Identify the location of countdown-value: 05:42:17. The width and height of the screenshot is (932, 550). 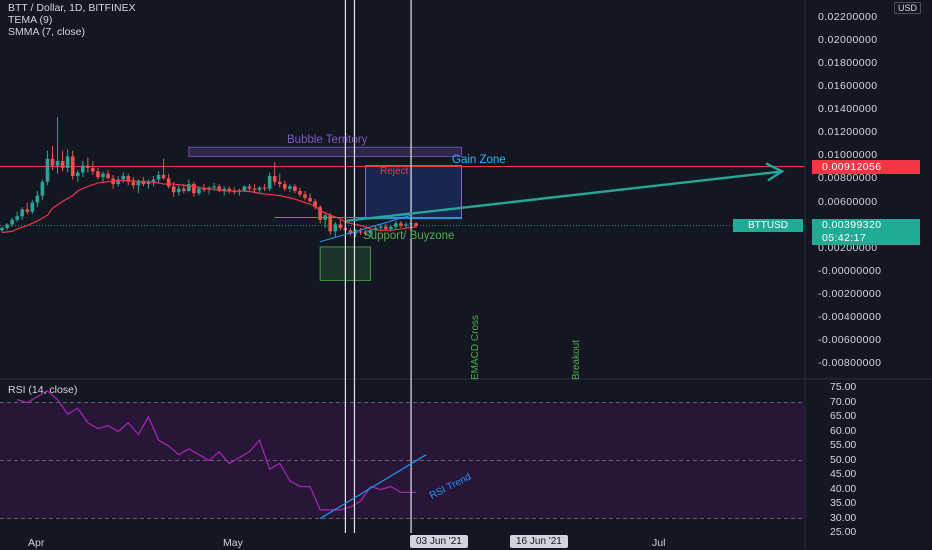
(844, 238).